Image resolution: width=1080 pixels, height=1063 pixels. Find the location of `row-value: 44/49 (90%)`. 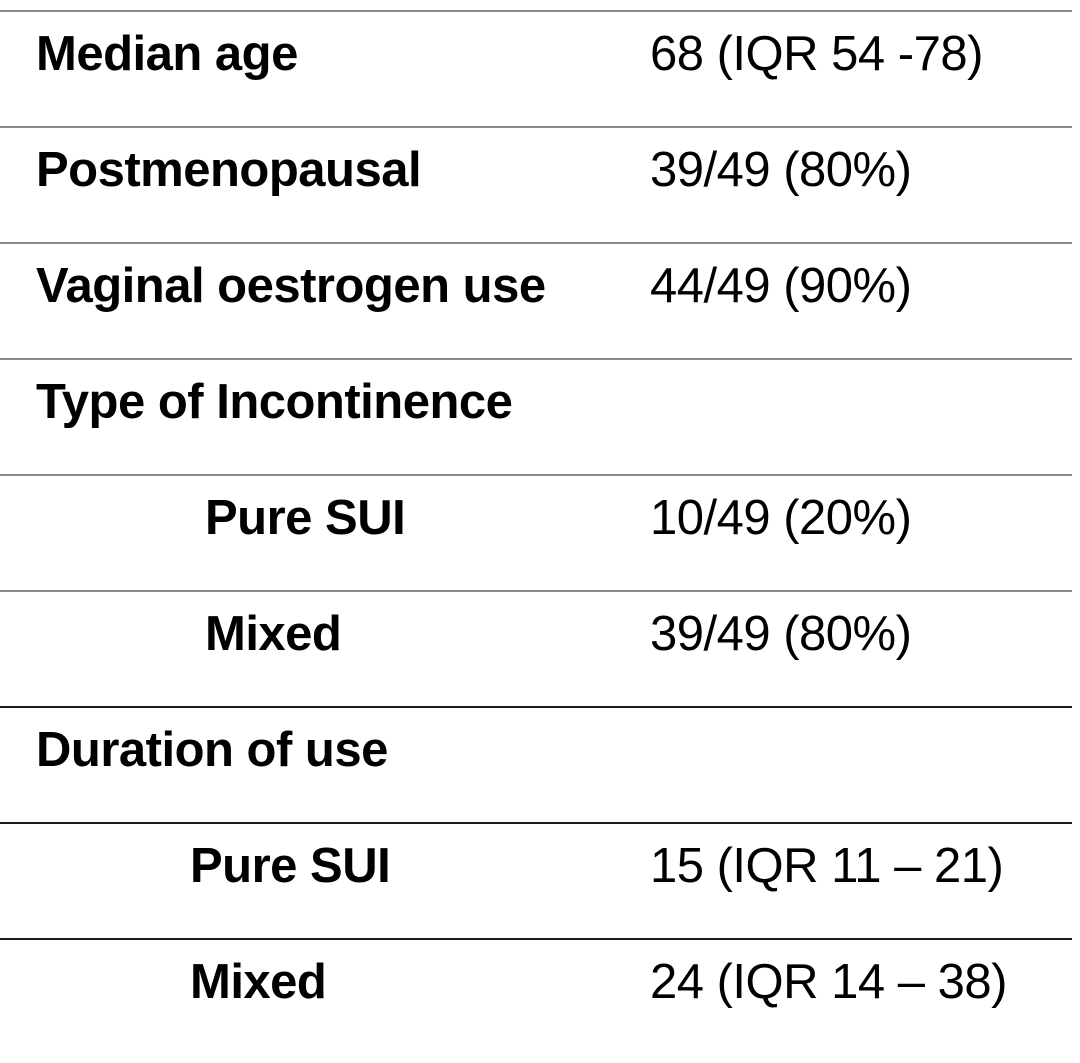

row-value: 44/49 (90%) is located at coordinates (781, 286).